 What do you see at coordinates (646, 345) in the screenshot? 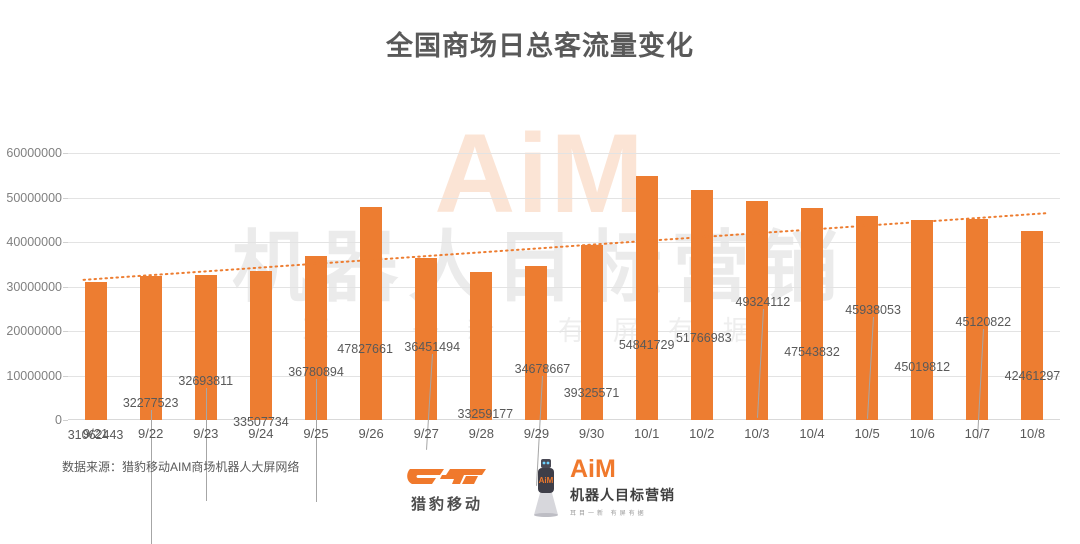
I see `bar-value-label: 54841729` at bounding box center [646, 345].